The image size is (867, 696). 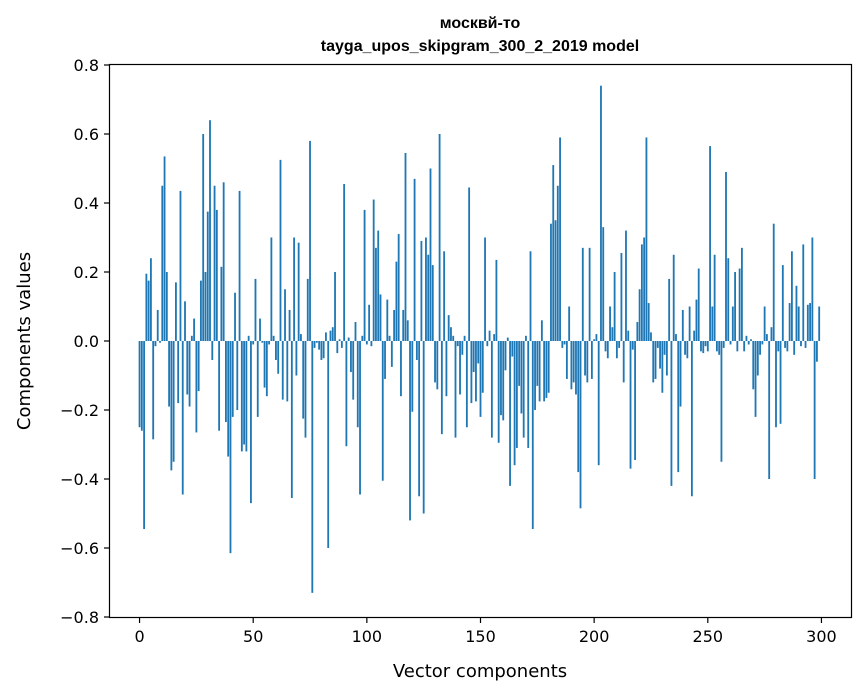 I want to click on y-axis-ticks: −0.8 −0.6 −0.4 −0.2 0.0 0.2 0.4 0.6 0.8, so click(x=85, y=341).